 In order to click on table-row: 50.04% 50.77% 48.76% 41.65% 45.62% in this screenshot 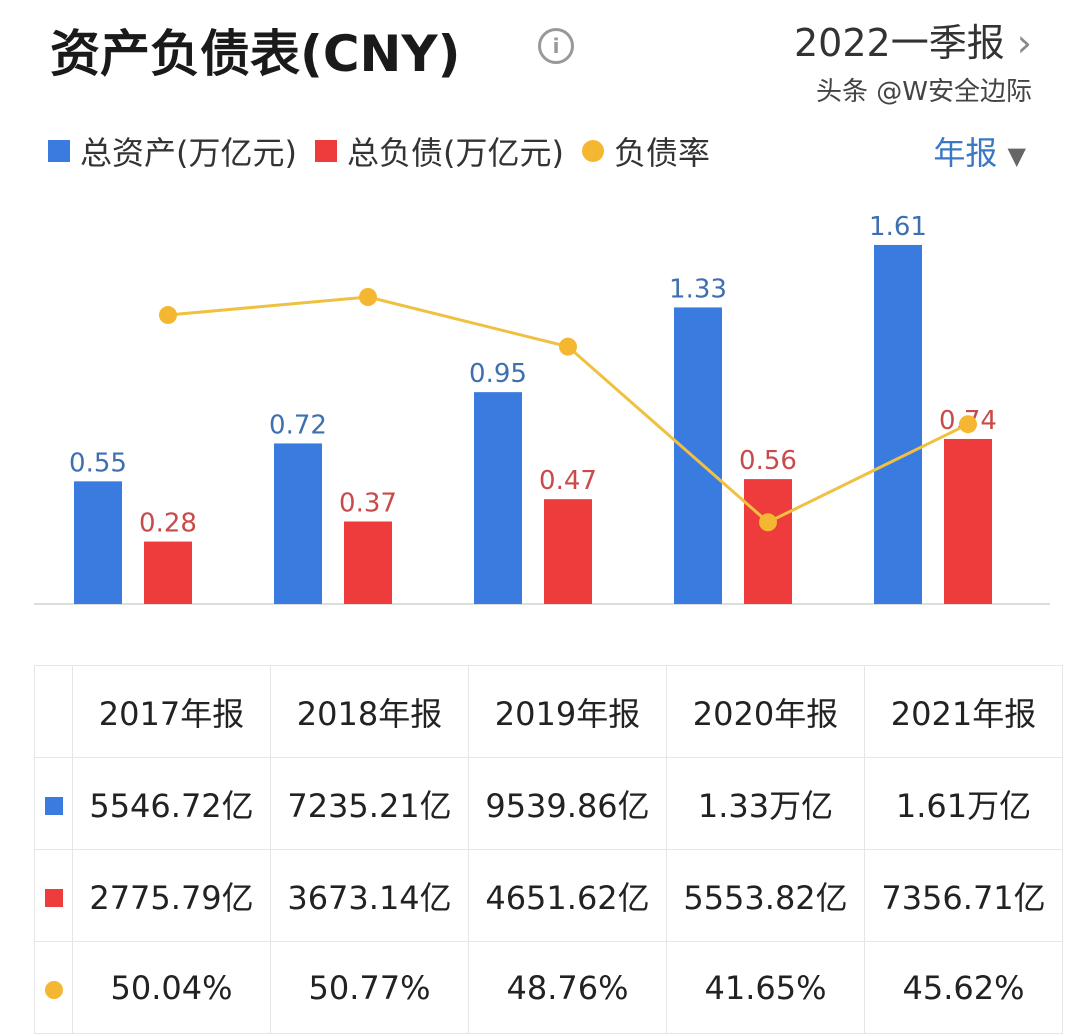, I will do `click(548, 987)`.